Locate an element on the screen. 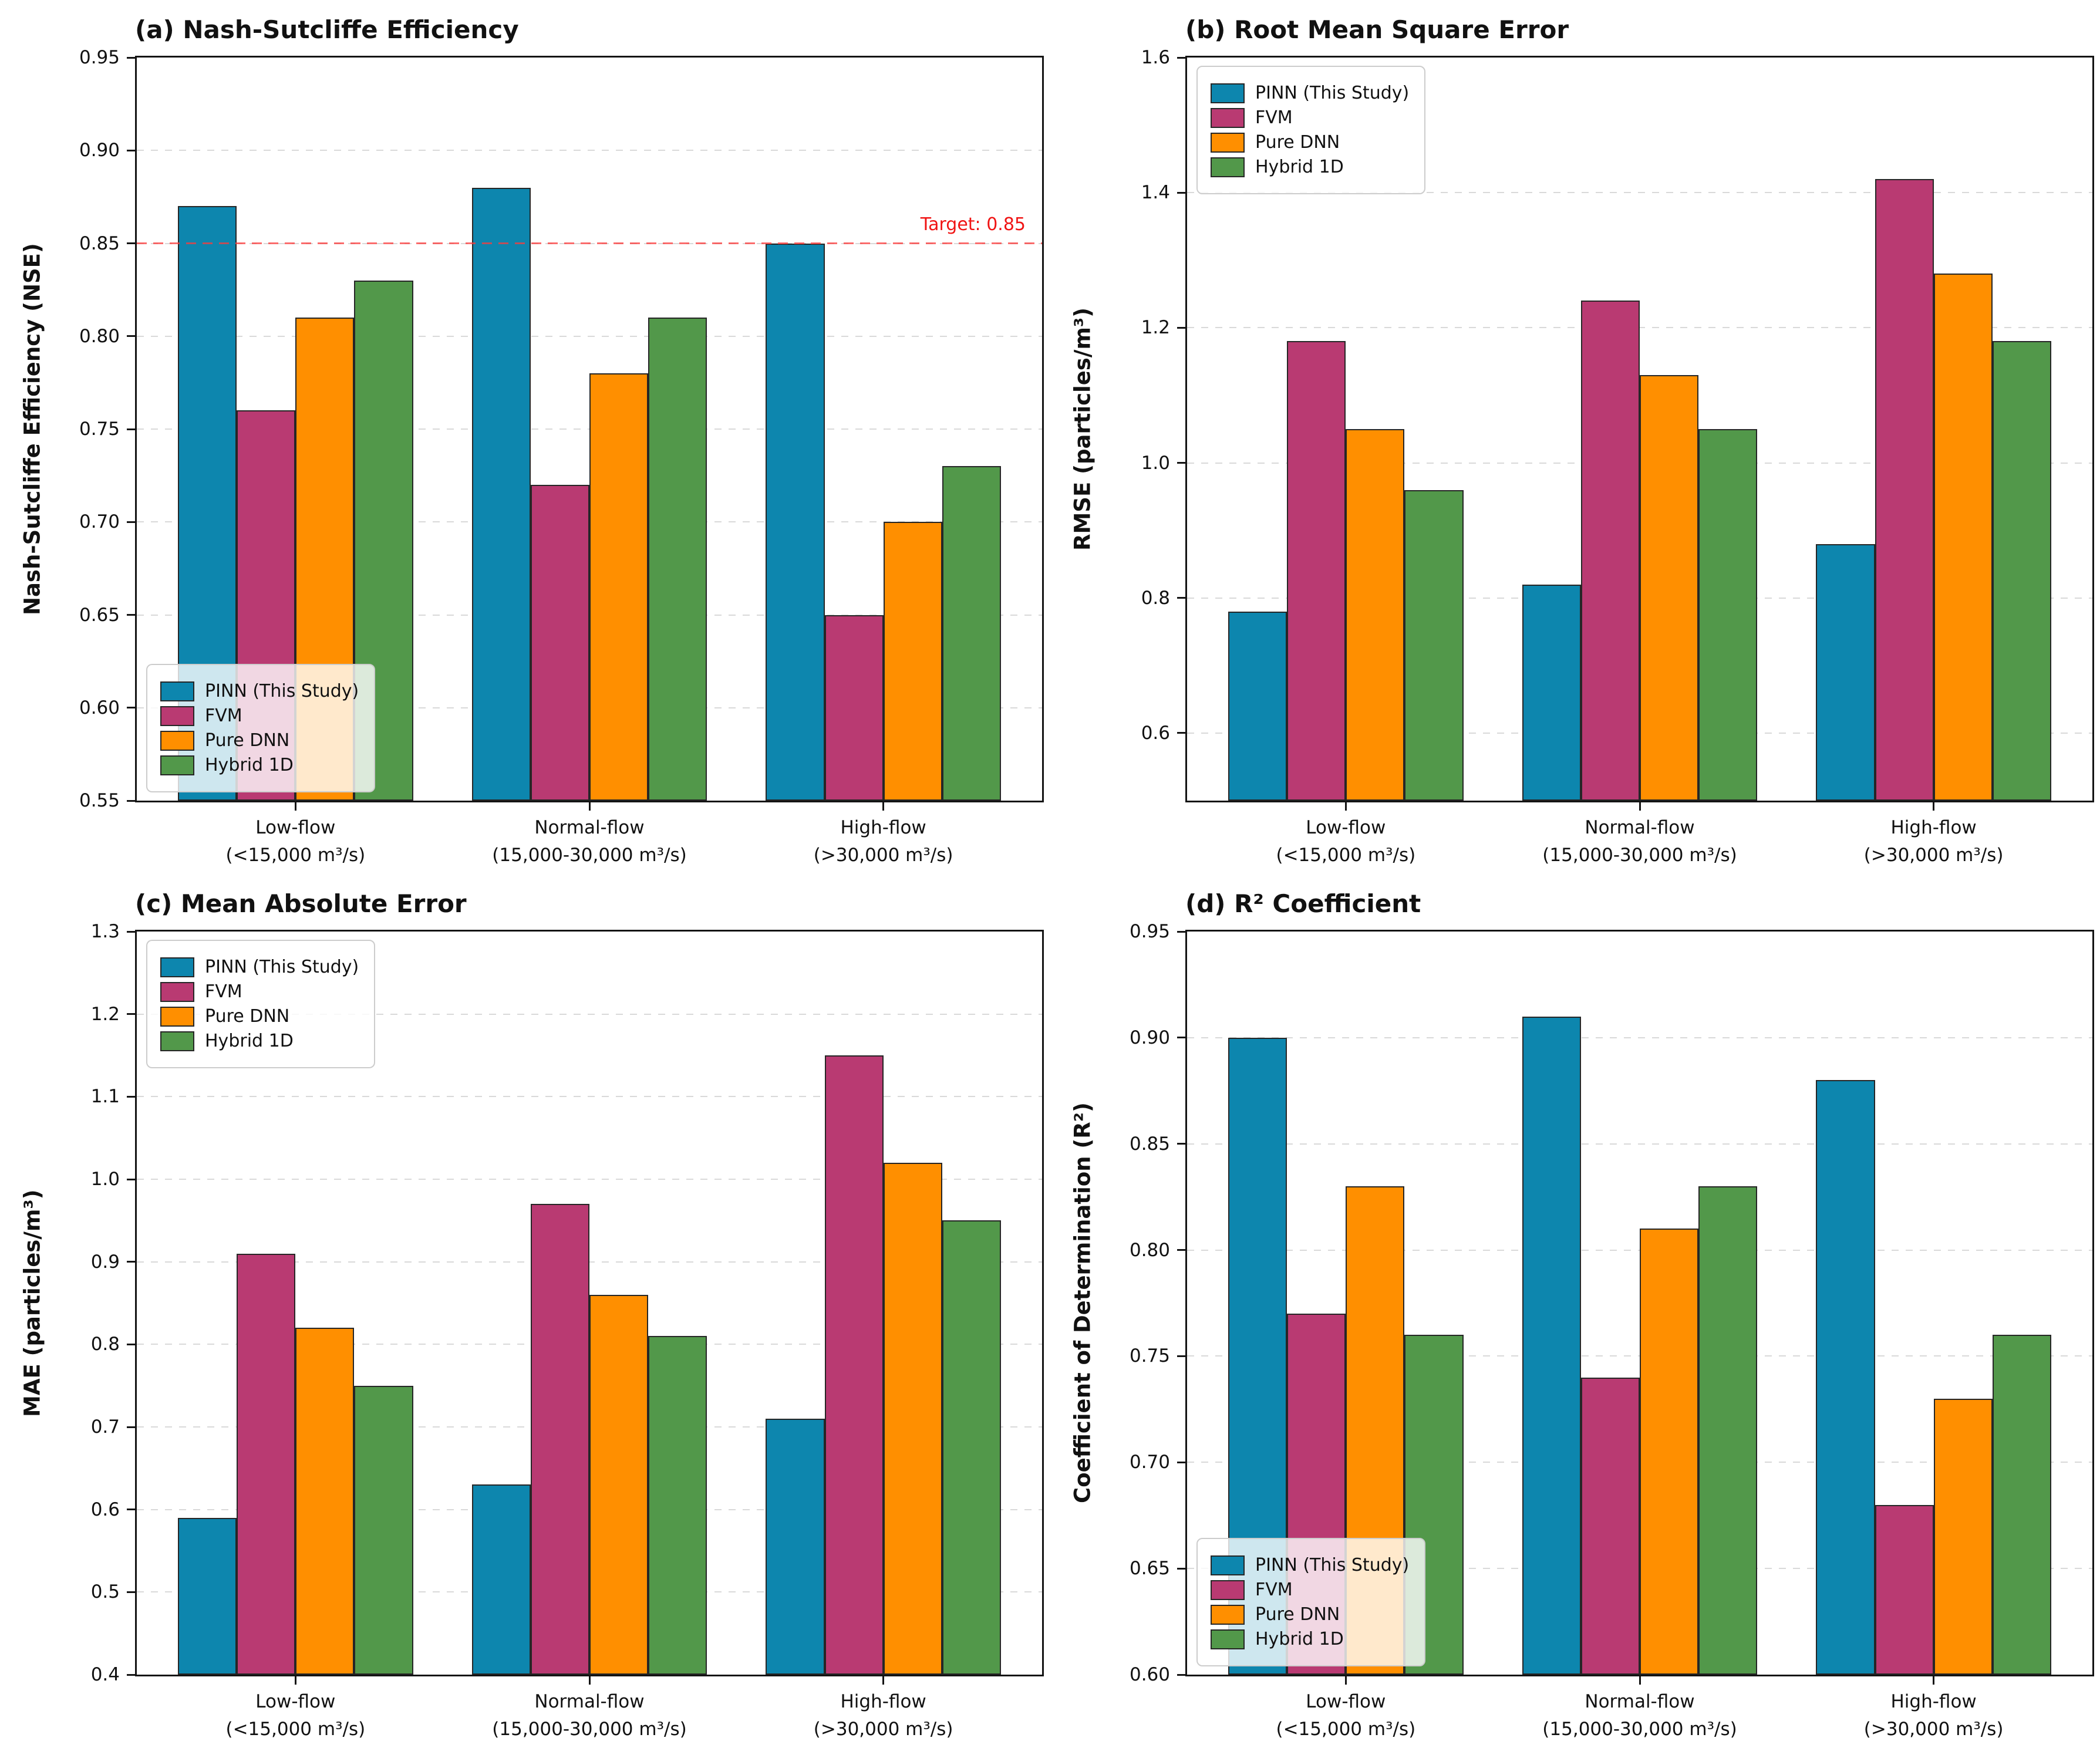 This screenshot has width=2100, height=1748. panel-title: (c) Mean Absolute Error is located at coordinates (301, 903).